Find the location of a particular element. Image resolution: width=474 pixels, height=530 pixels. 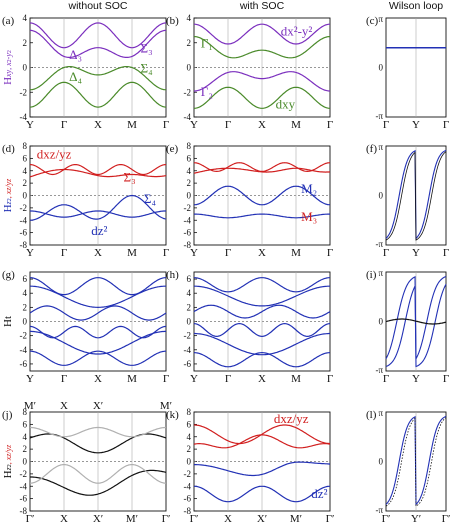

panel-k: (k) -8 -6 -4 -2 0 2 4 6 8 Γ′ X X′ M′ Γ′ dxz/yz dz² is located at coordinates (250, 466).